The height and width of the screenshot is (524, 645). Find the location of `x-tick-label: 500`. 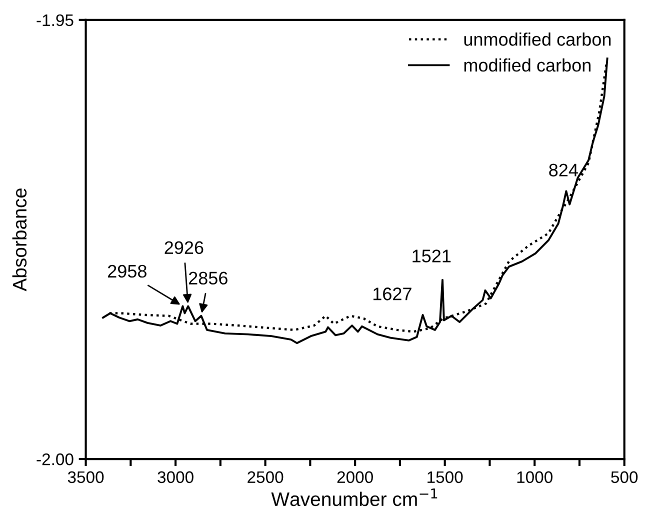

x-tick-label: 500 is located at coordinates (624, 477).